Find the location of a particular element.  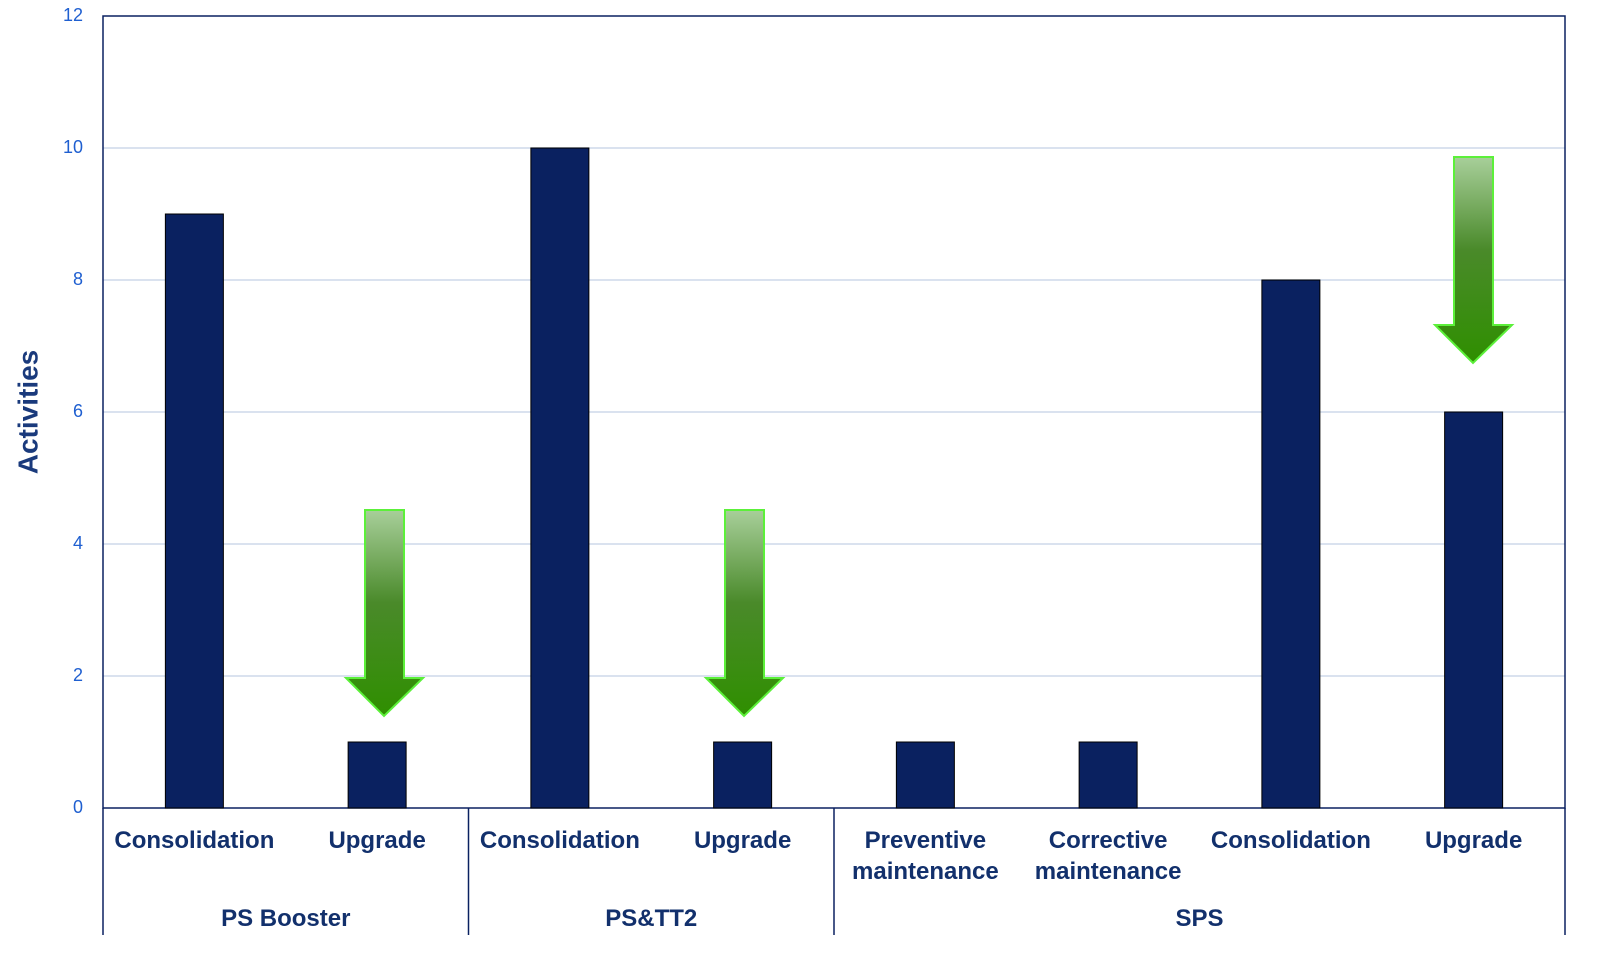

y-tick-label: 4 is located at coordinates (78, 543).